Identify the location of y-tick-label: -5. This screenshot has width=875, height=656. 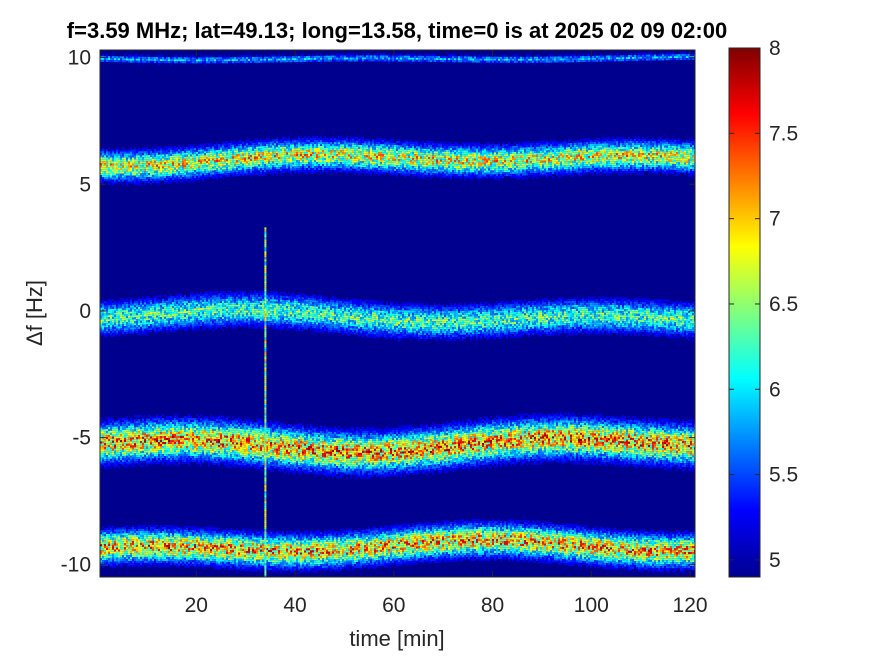
(81, 438).